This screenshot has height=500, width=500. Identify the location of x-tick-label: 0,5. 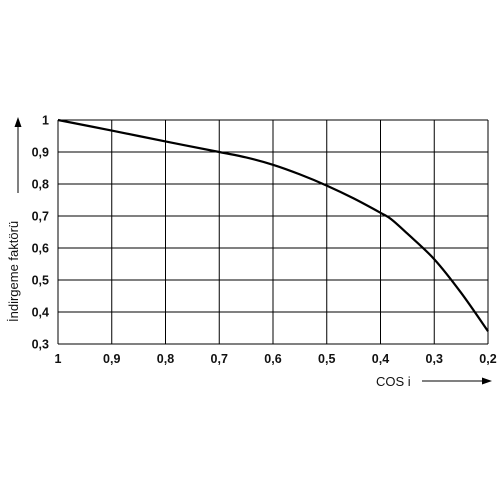
(326, 359).